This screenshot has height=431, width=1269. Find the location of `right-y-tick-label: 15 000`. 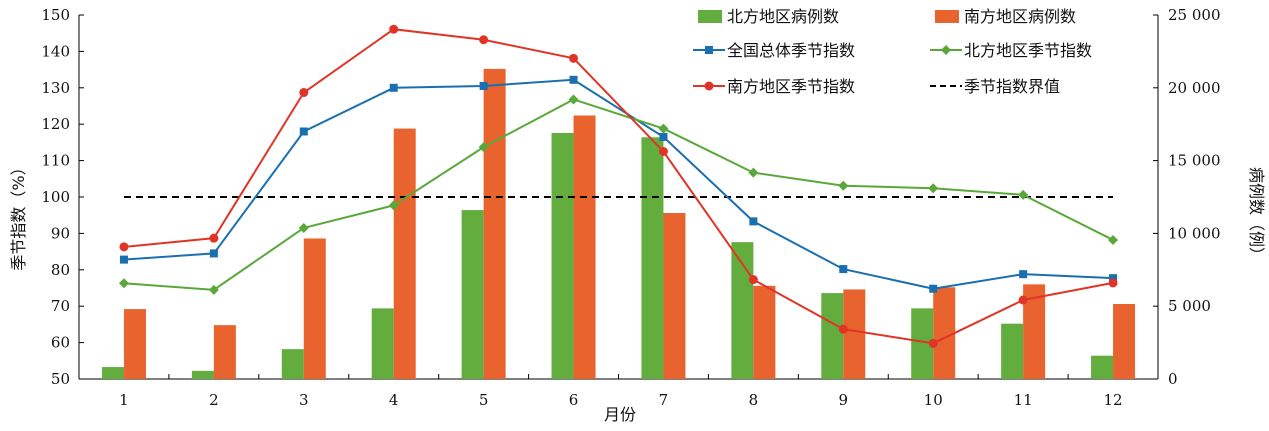

right-y-tick-label: 15 000 is located at coordinates (1194, 161).